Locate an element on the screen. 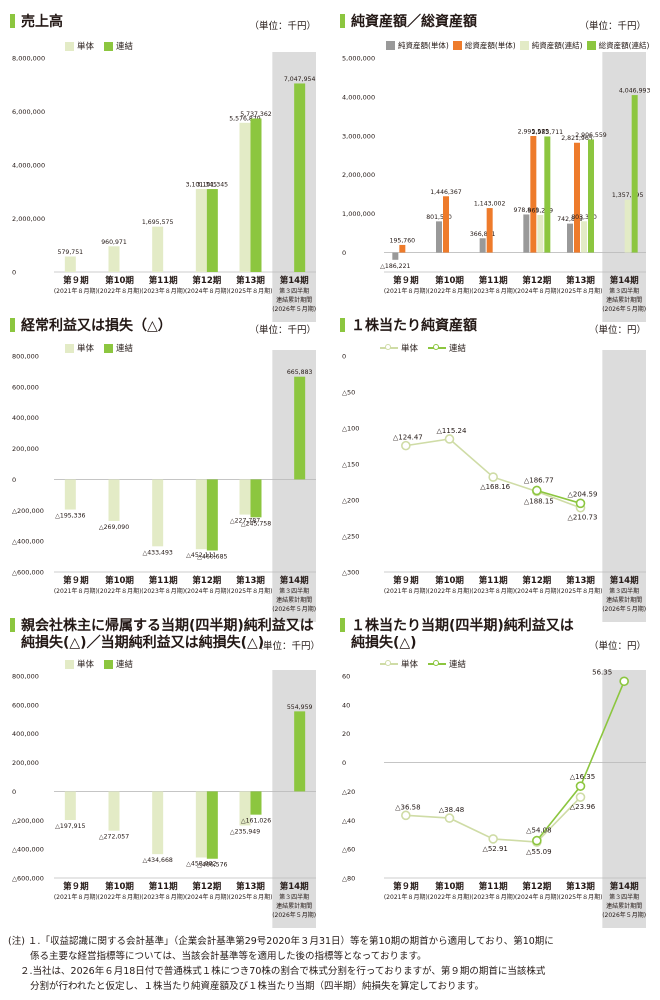 The image size is (660, 1000). highlight-column is located at coordinates (624, 799).